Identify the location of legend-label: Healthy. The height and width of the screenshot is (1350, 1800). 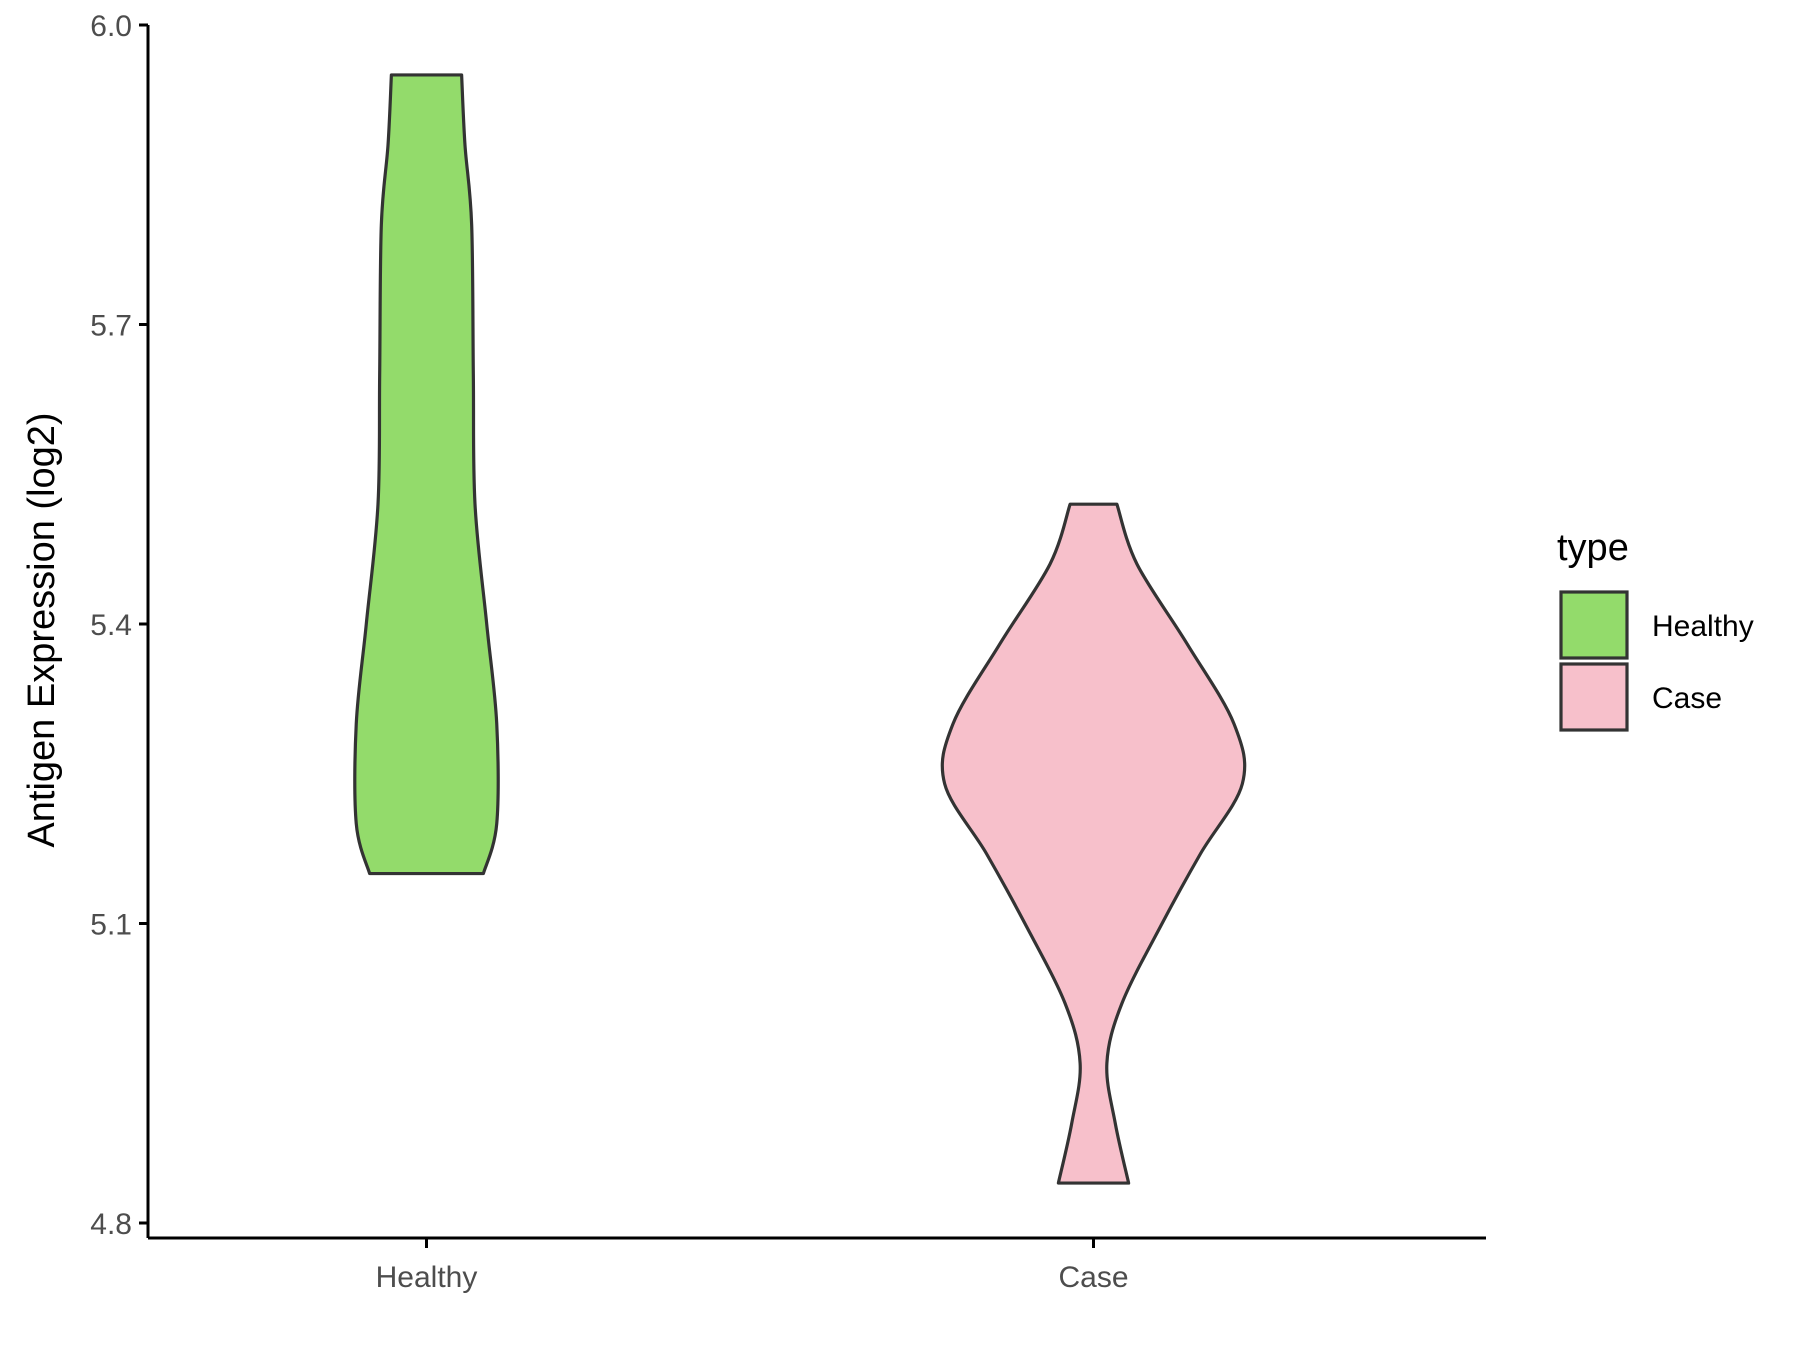
(1703, 626).